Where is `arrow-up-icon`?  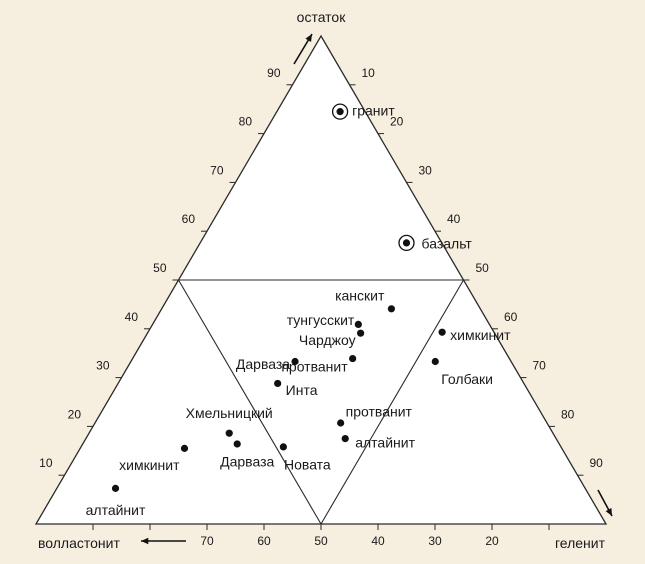
arrow-up-icon is located at coordinates (303, 49).